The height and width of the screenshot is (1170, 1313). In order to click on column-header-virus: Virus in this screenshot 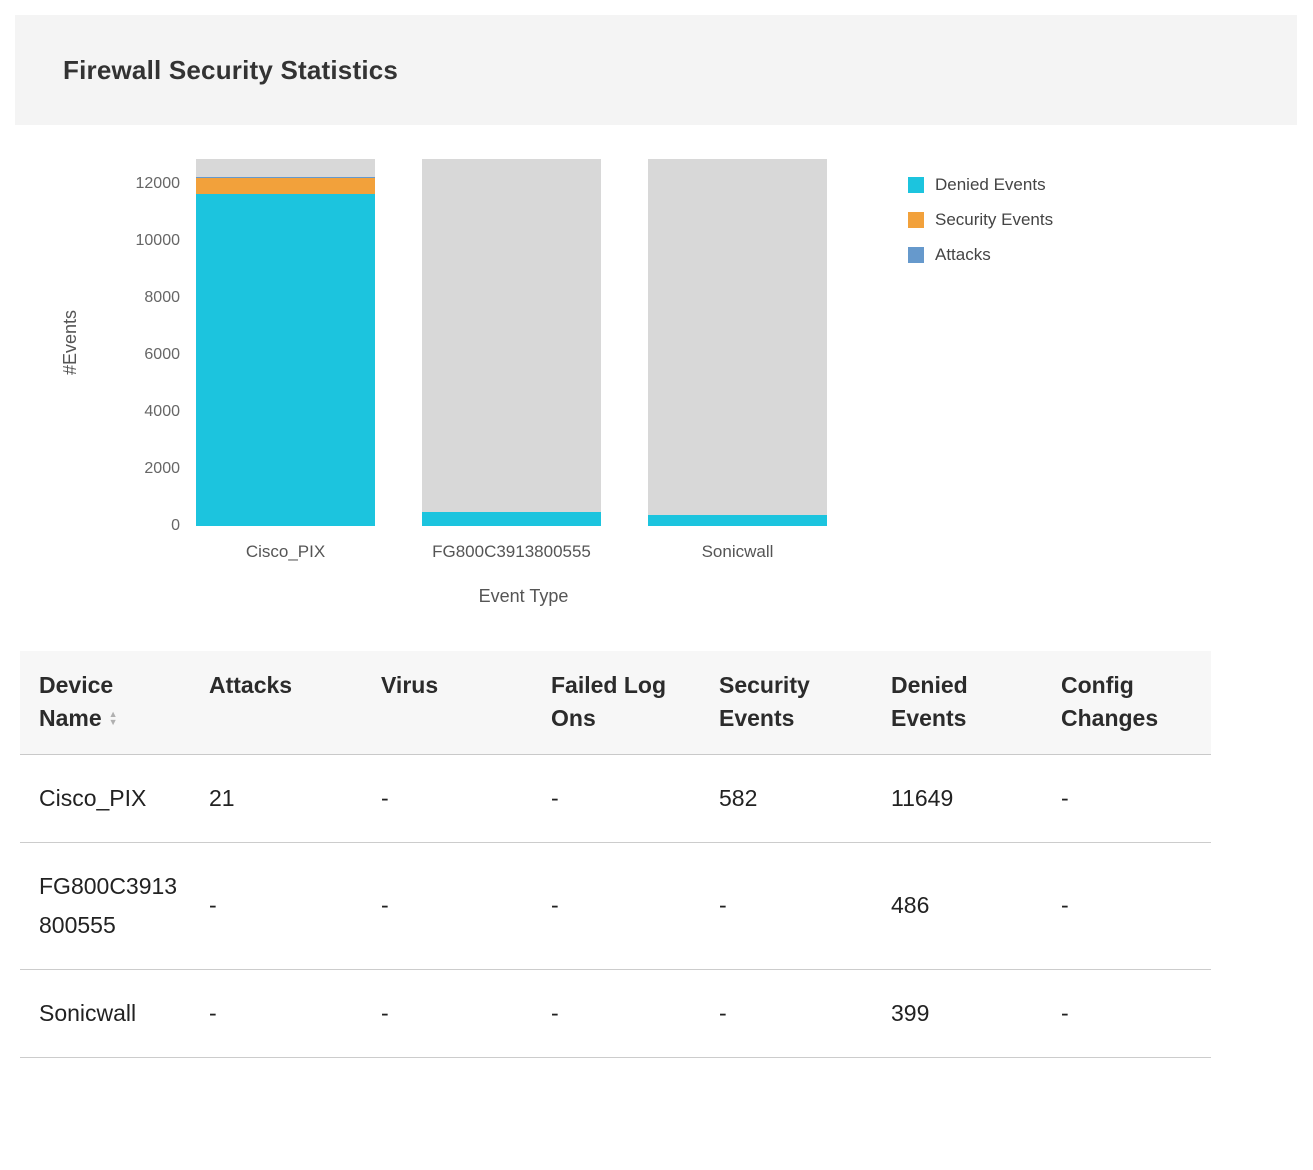, I will do `click(447, 703)`.